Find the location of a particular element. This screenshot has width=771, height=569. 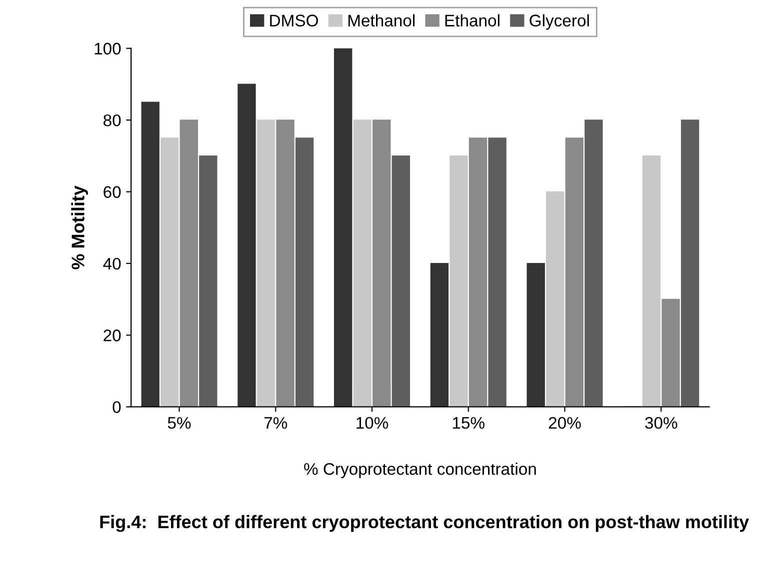

x-axis-title: % Cryoprotectant concentration is located at coordinates (420, 470).